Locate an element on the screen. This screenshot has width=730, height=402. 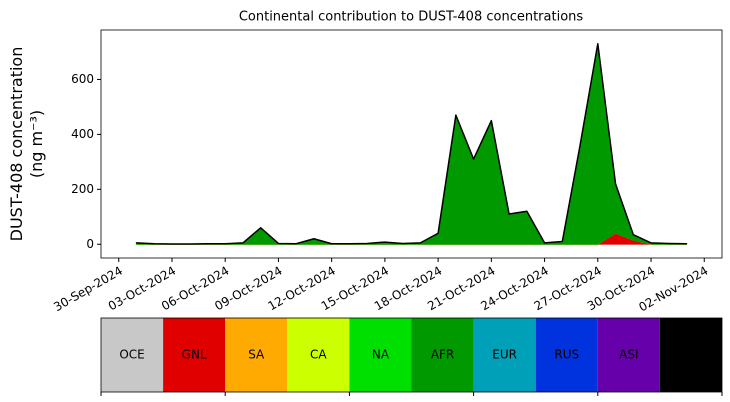
y-tick-label: 400 is located at coordinates (82, 134).